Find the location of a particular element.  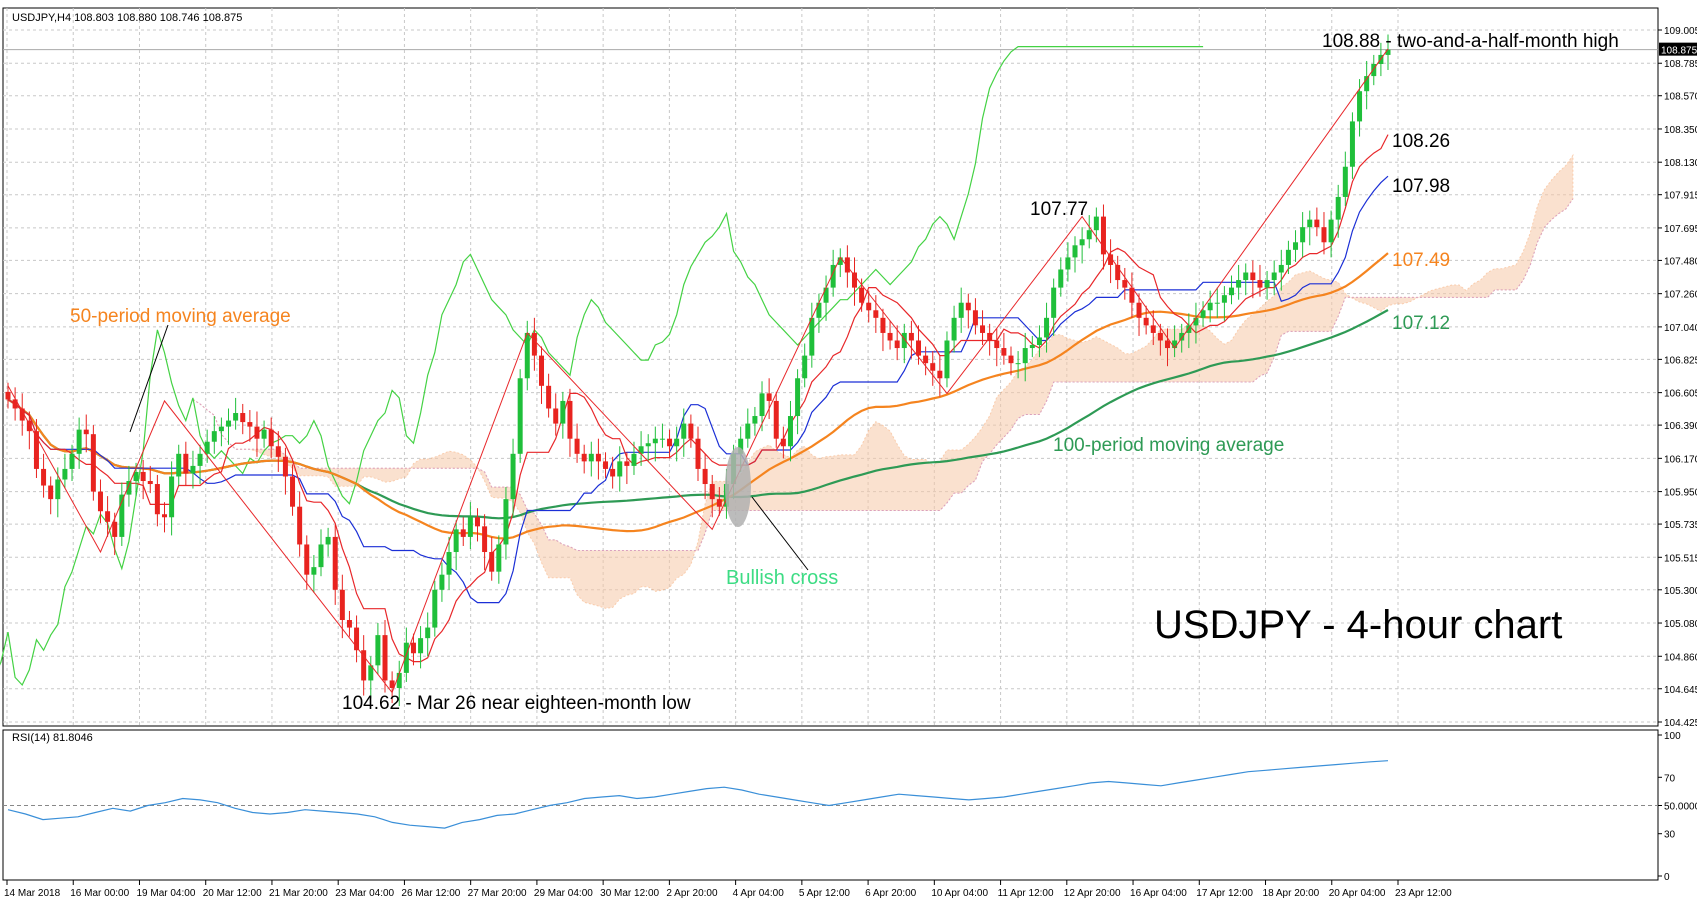

price-tick-label: 104.425 is located at coordinates (1680, 723).